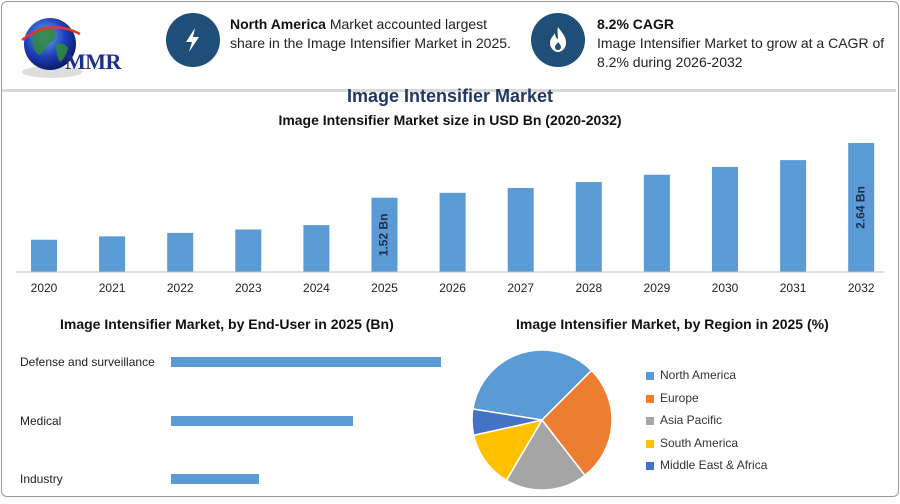  Describe the element at coordinates (248, 288) in the screenshot. I see `x-tick-2023: 2023` at that location.